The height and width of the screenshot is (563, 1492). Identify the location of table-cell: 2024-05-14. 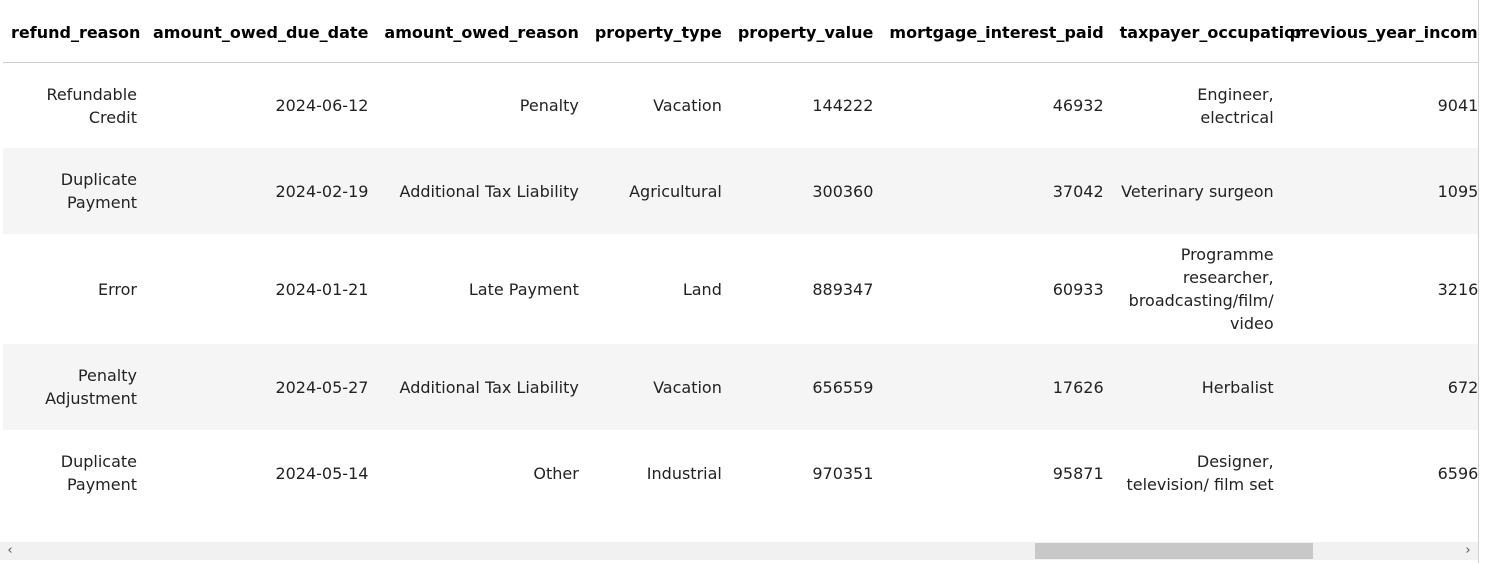
(322, 473).